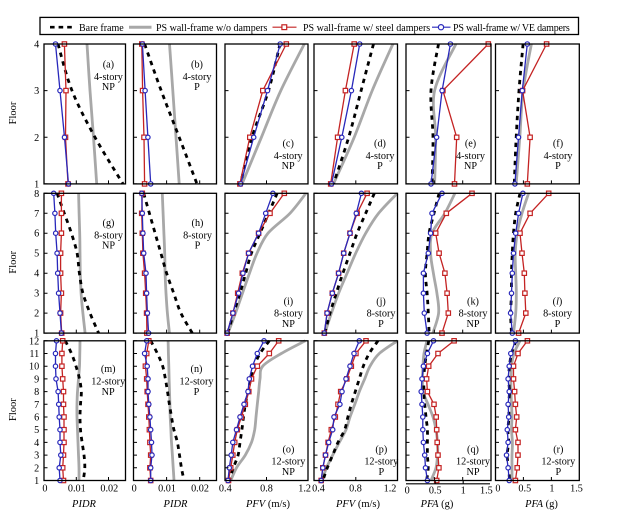  I want to click on svg-text: (j), so click(381, 301).